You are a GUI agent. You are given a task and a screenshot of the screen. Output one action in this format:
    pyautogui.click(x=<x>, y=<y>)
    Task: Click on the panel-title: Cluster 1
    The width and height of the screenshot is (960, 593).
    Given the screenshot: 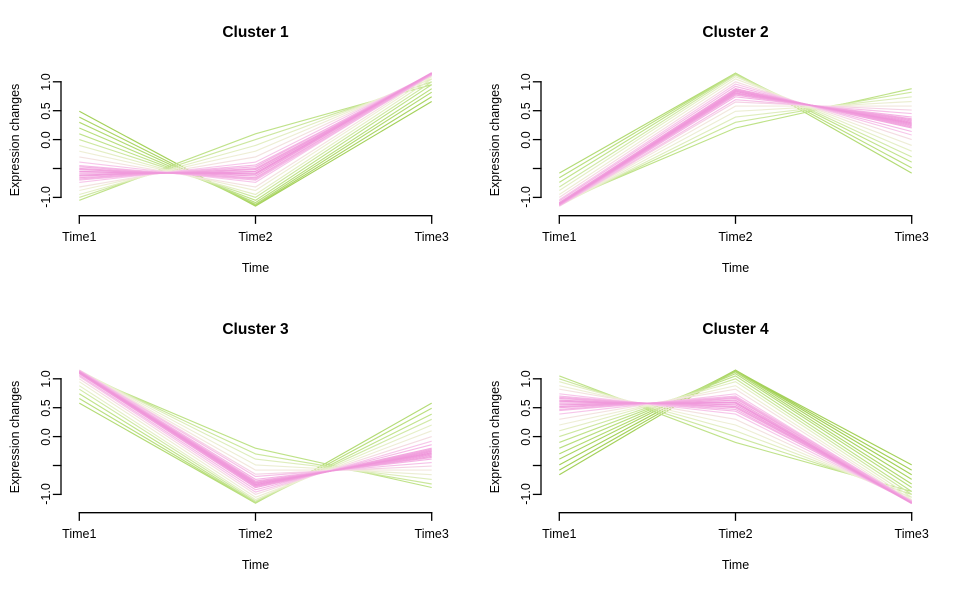 What is the action you would take?
    pyautogui.click(x=255, y=32)
    